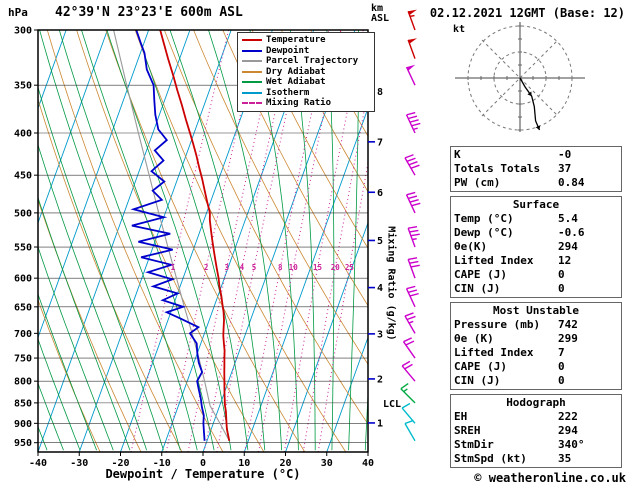 The height and width of the screenshot is (486, 629). I want to click on stat-label: StmSpd (kt), so click(490, 458).